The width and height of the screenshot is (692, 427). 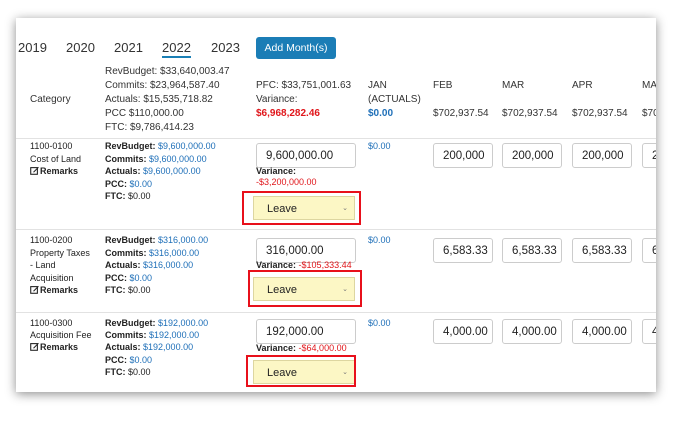 I want to click on variance-line: Variance: -$64,000.00, so click(x=301, y=348).